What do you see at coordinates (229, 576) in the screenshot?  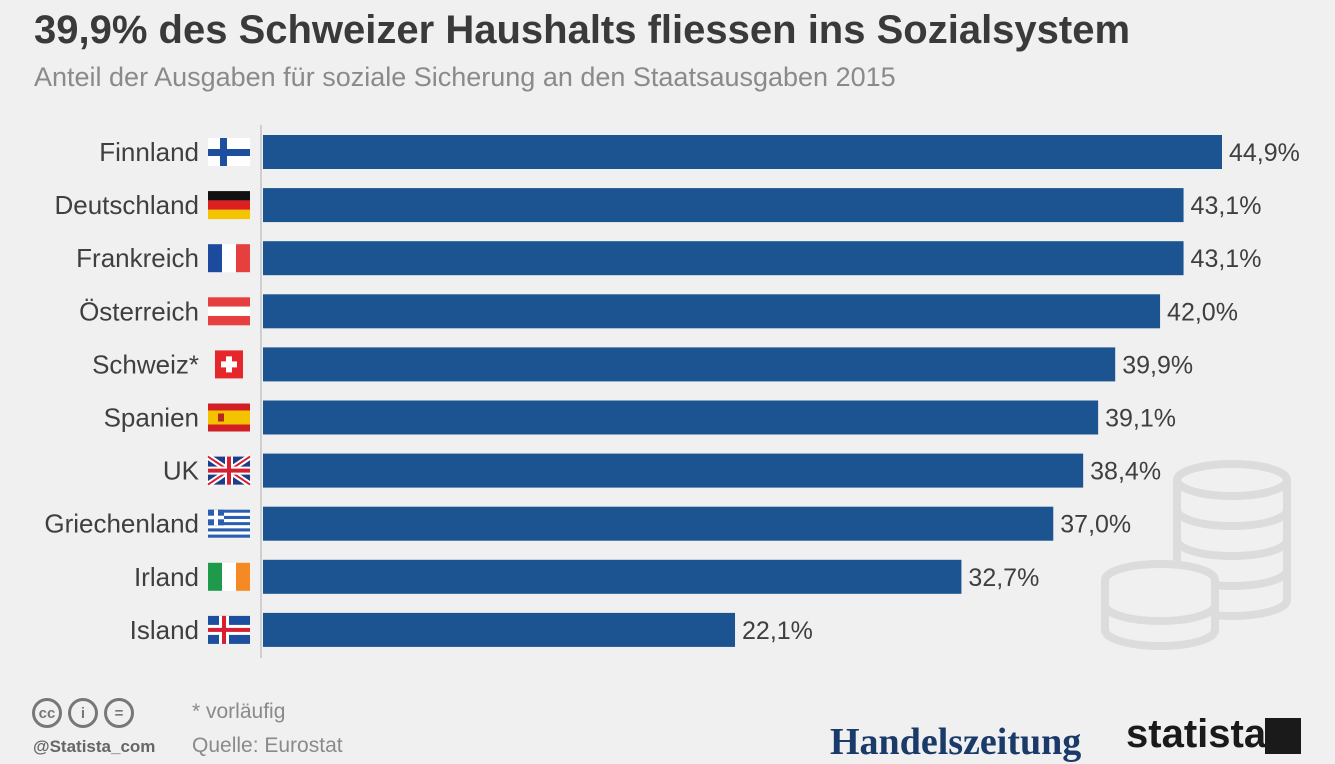 I see `ireland-flag-icon` at bounding box center [229, 576].